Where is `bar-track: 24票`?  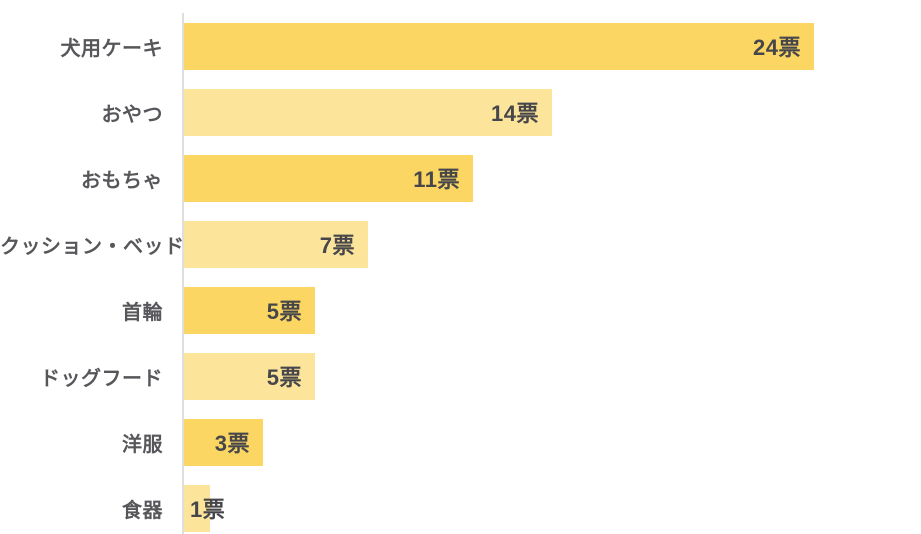
bar-track: 24票 is located at coordinates (552, 46).